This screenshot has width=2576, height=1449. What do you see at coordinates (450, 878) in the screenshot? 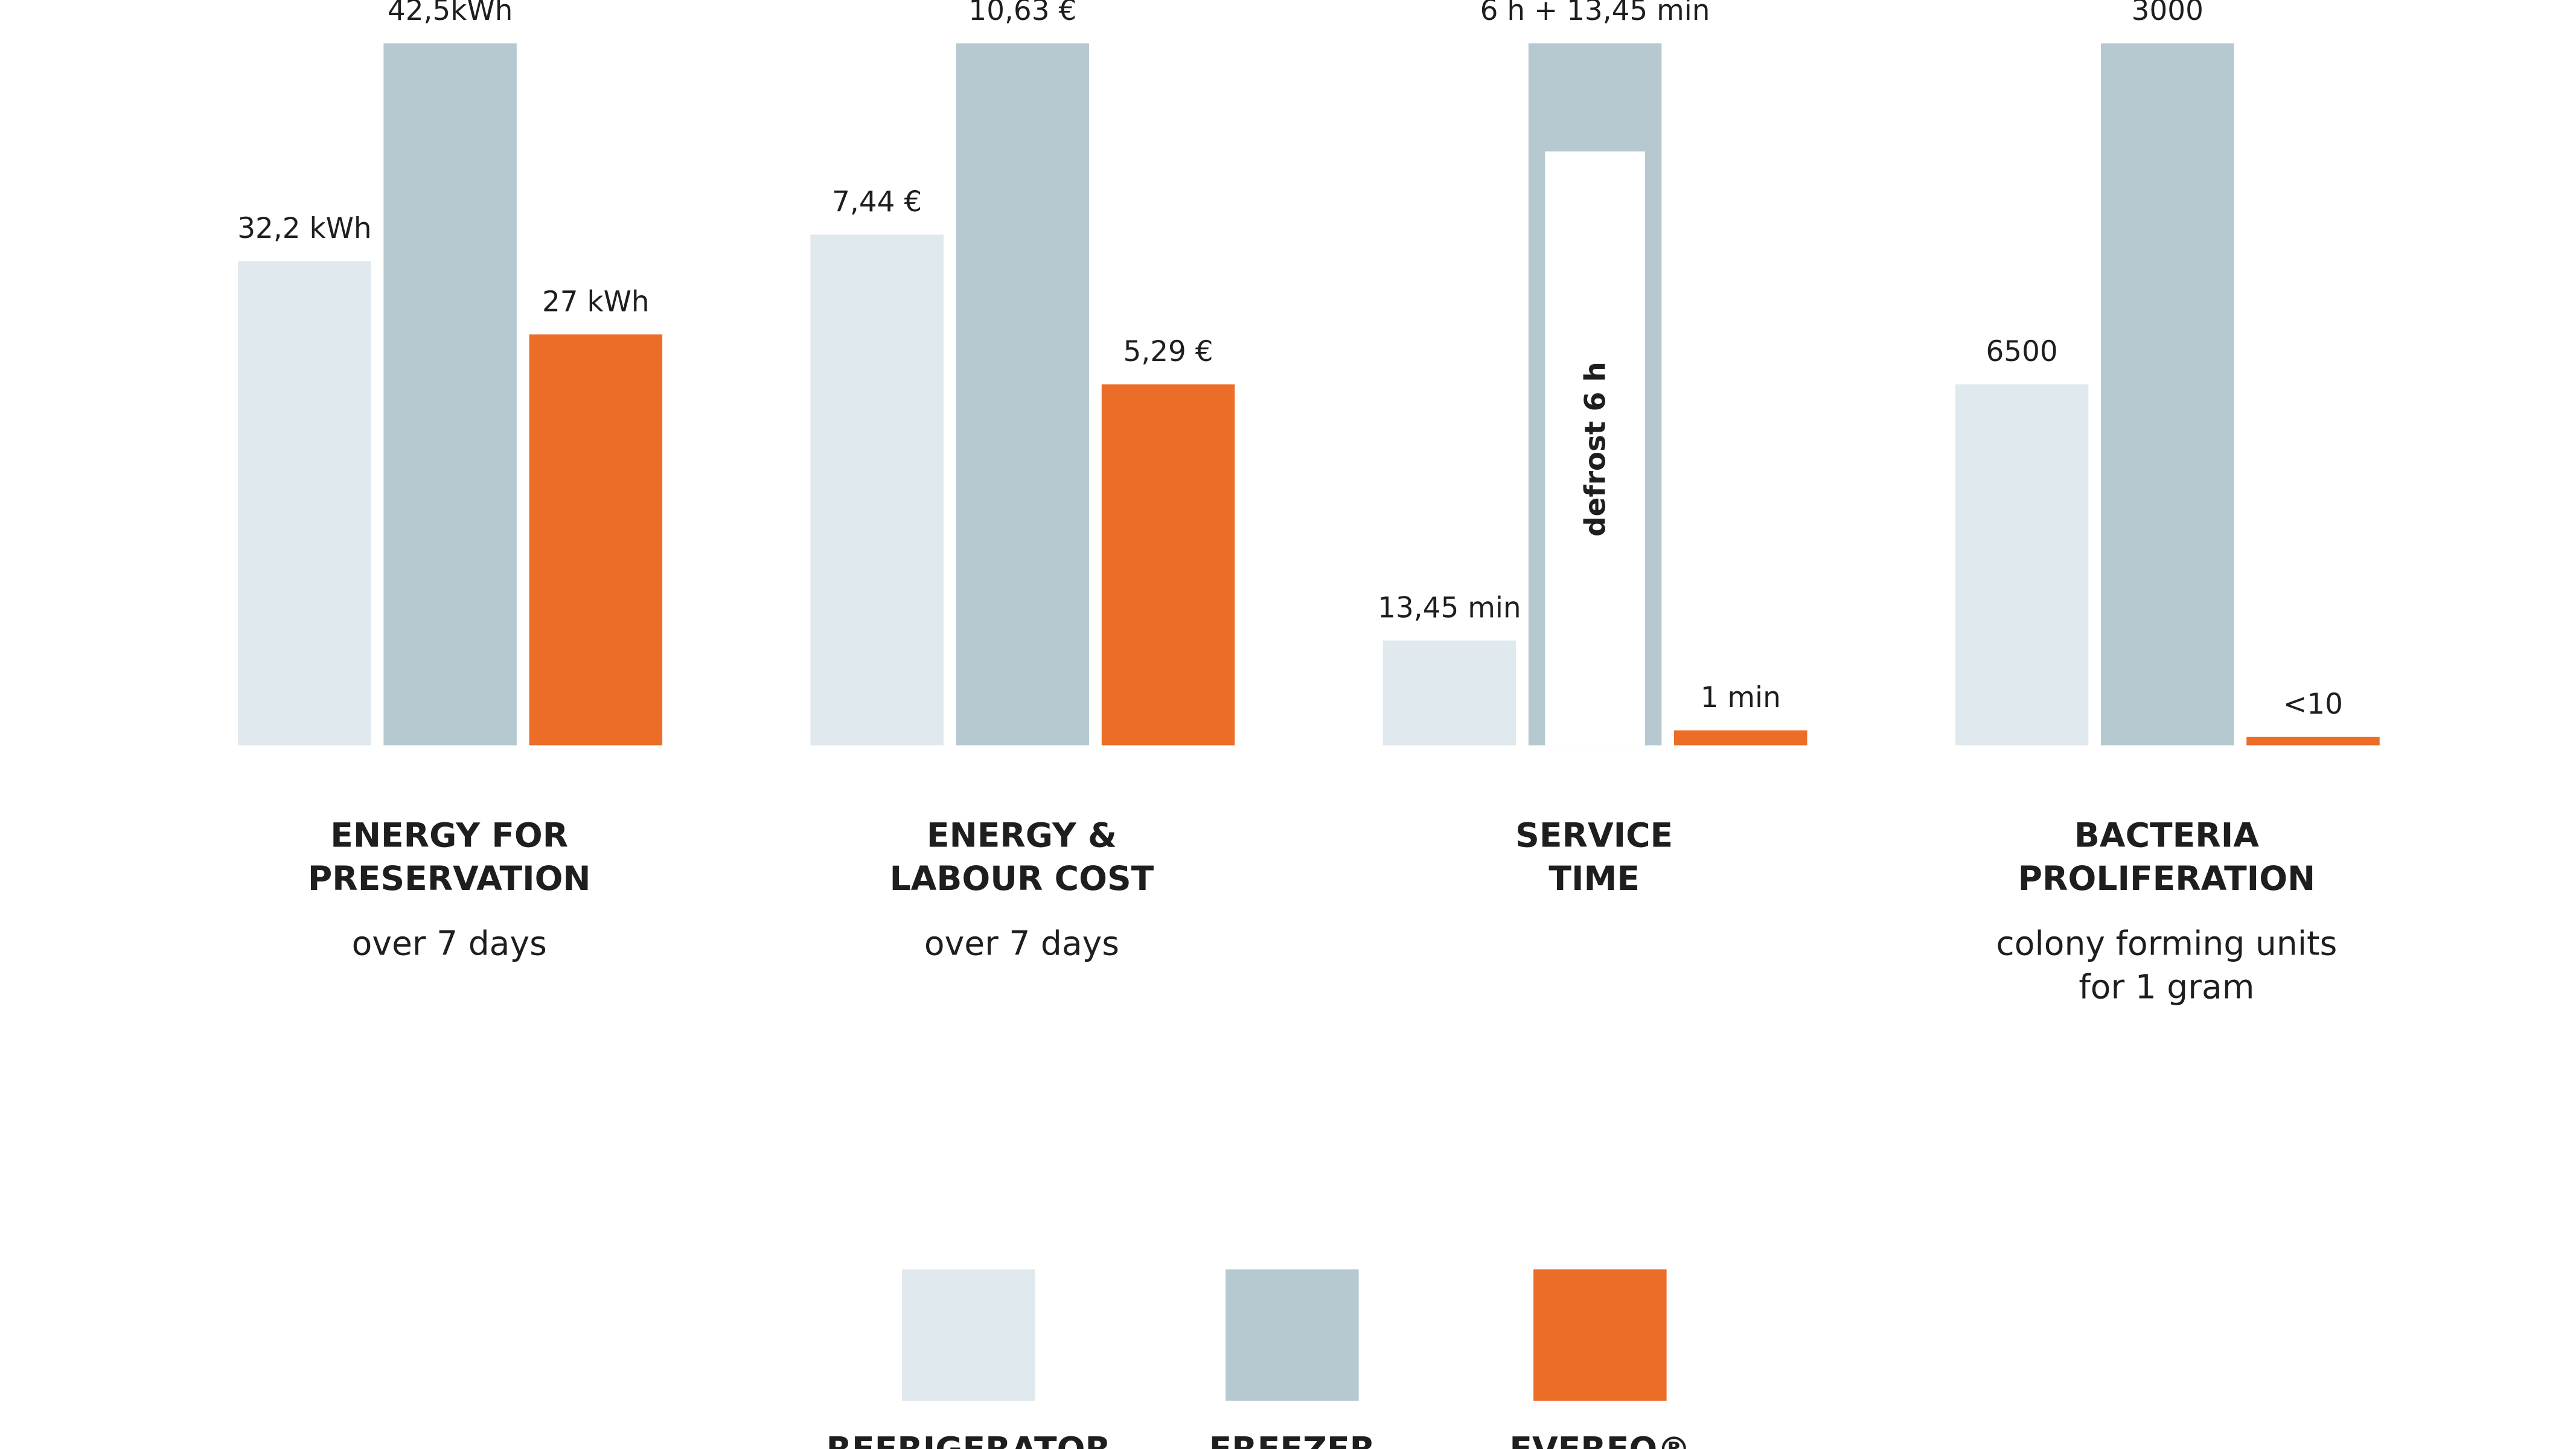
I see `panel-title: PRESERVATION` at bounding box center [450, 878].